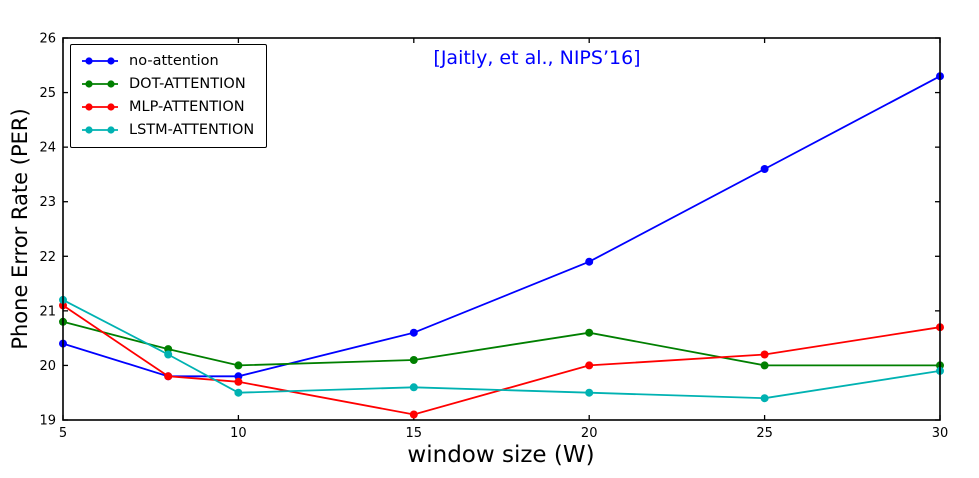  What do you see at coordinates (187, 107) in the screenshot?
I see `legend-label: MLP-ATTENTION` at bounding box center [187, 107].